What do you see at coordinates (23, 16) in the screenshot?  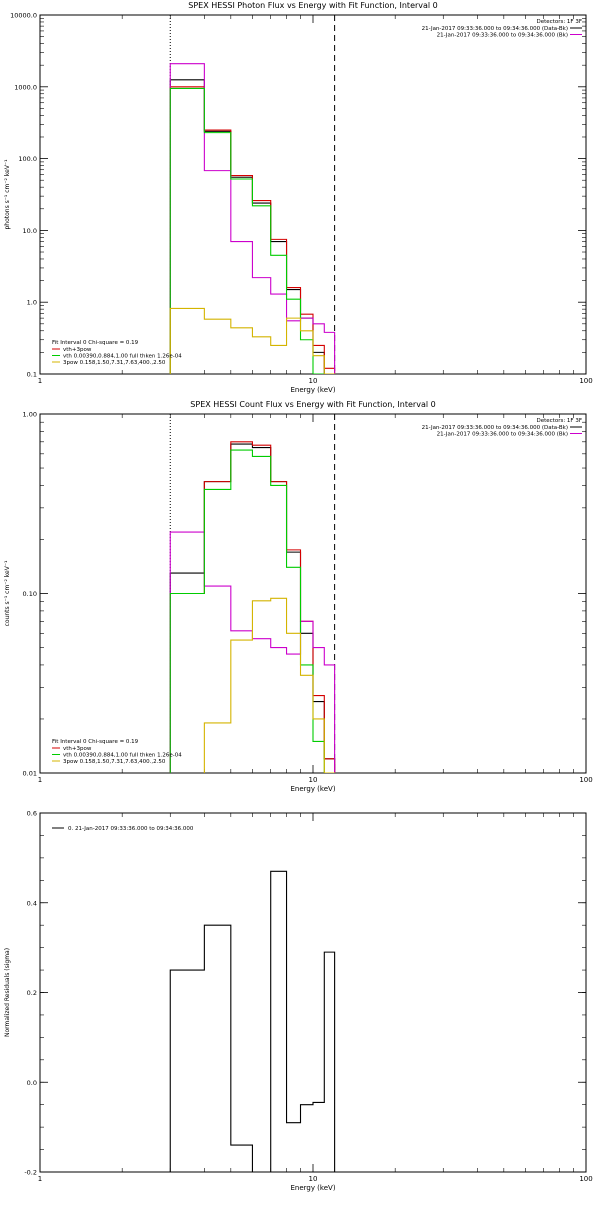 I see `y-tick-label: 10000.0` at bounding box center [23, 16].